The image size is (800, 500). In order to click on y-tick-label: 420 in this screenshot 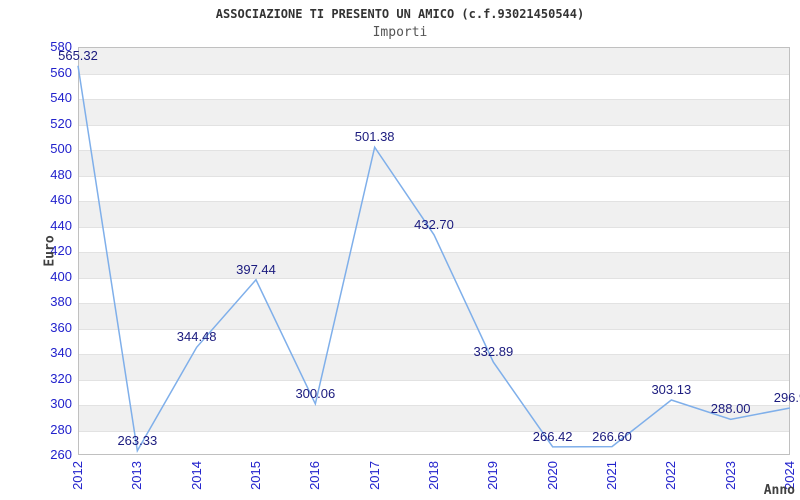, I will do `click(61, 250)`.